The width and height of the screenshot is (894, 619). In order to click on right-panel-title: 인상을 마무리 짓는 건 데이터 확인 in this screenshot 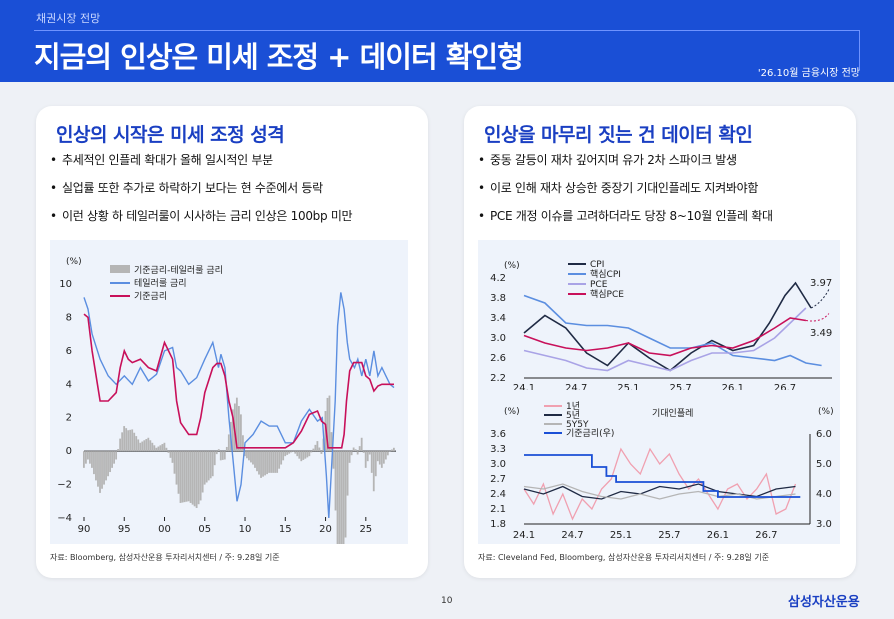, I will do `click(618, 135)`.